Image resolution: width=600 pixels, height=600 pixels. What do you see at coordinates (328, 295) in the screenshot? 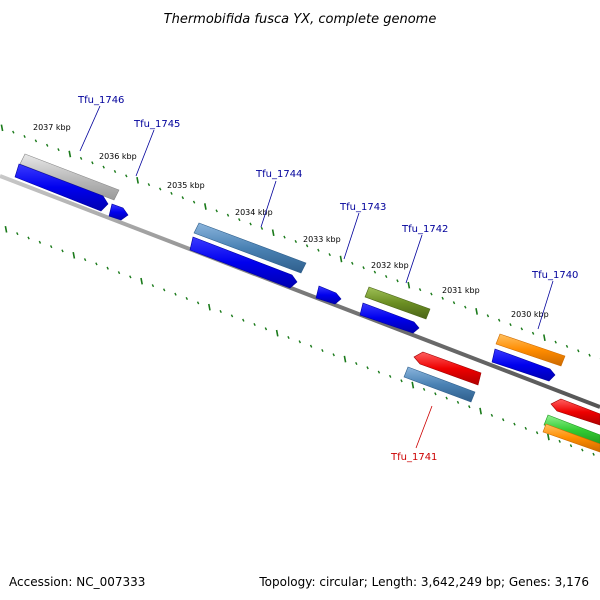
I see `cds-arrow-tfu1743` at bounding box center [328, 295].